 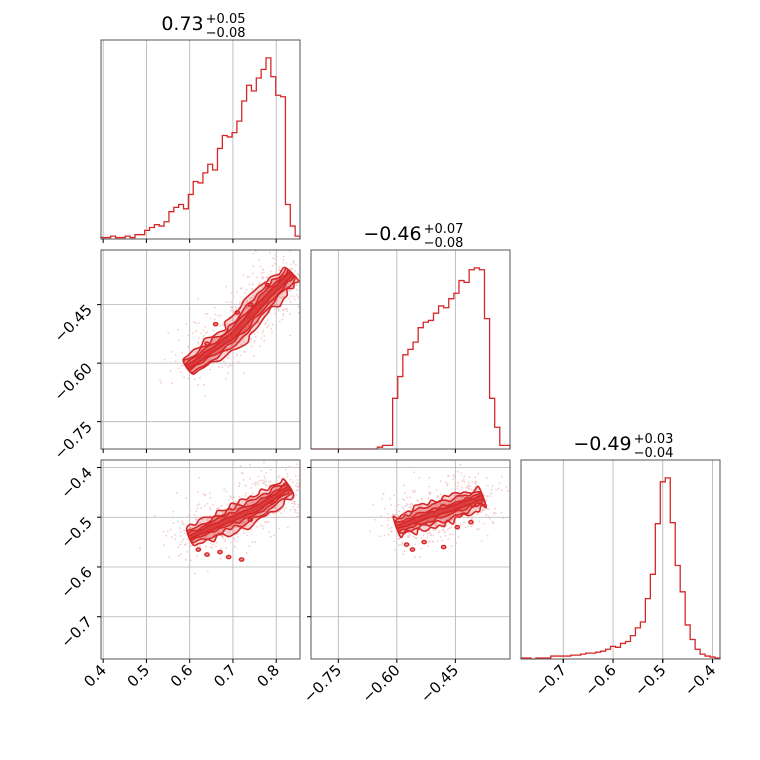 What do you see at coordinates (268, 676) in the screenshot?
I see `x-tick-label: 0.8` at bounding box center [268, 676].